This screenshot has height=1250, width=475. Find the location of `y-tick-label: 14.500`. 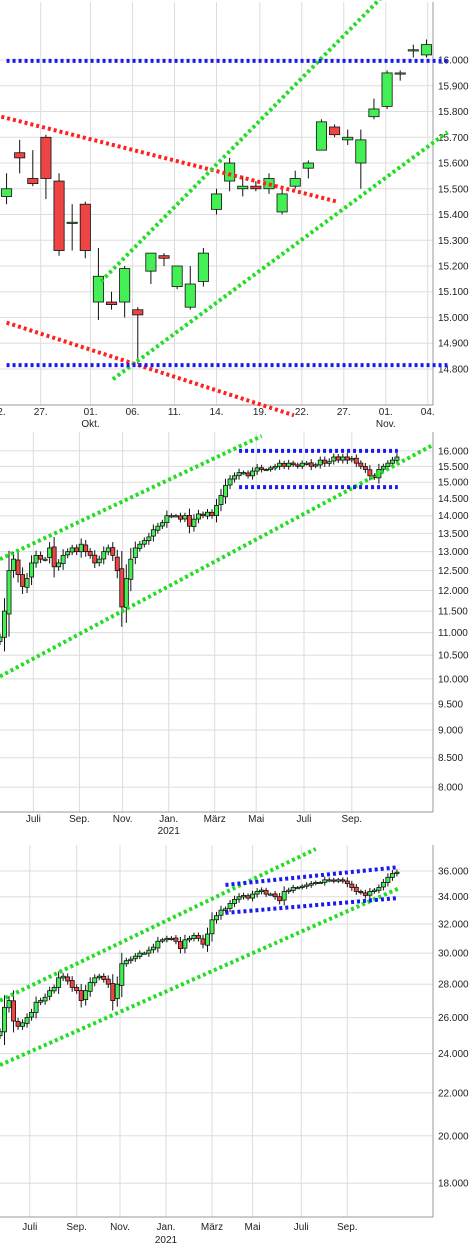

y-tick-label: 14.500 is located at coordinates (453, 499).